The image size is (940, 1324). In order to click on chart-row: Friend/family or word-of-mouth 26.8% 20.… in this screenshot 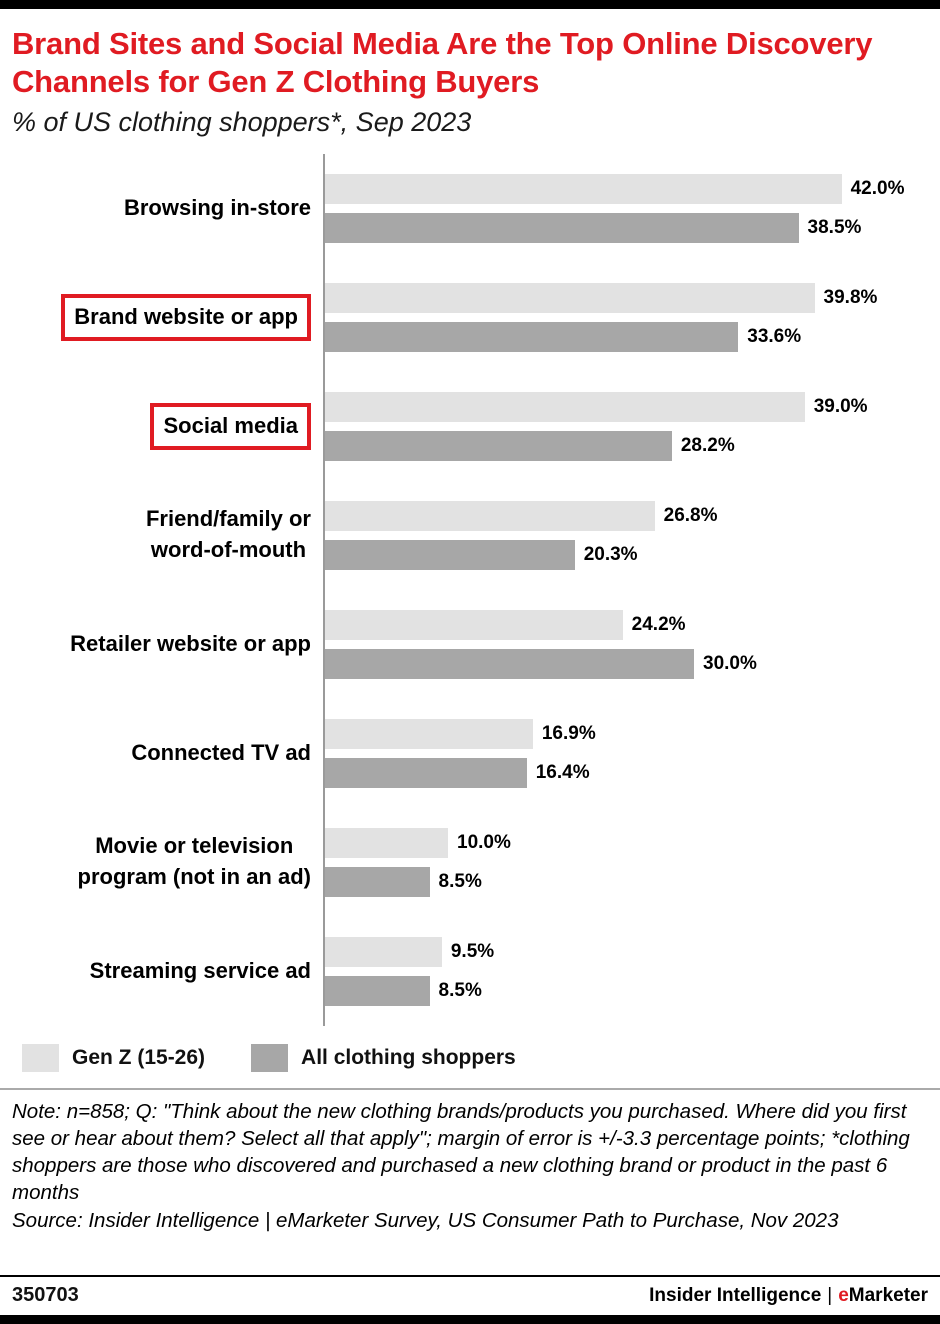, I will do `click(470, 535)`.